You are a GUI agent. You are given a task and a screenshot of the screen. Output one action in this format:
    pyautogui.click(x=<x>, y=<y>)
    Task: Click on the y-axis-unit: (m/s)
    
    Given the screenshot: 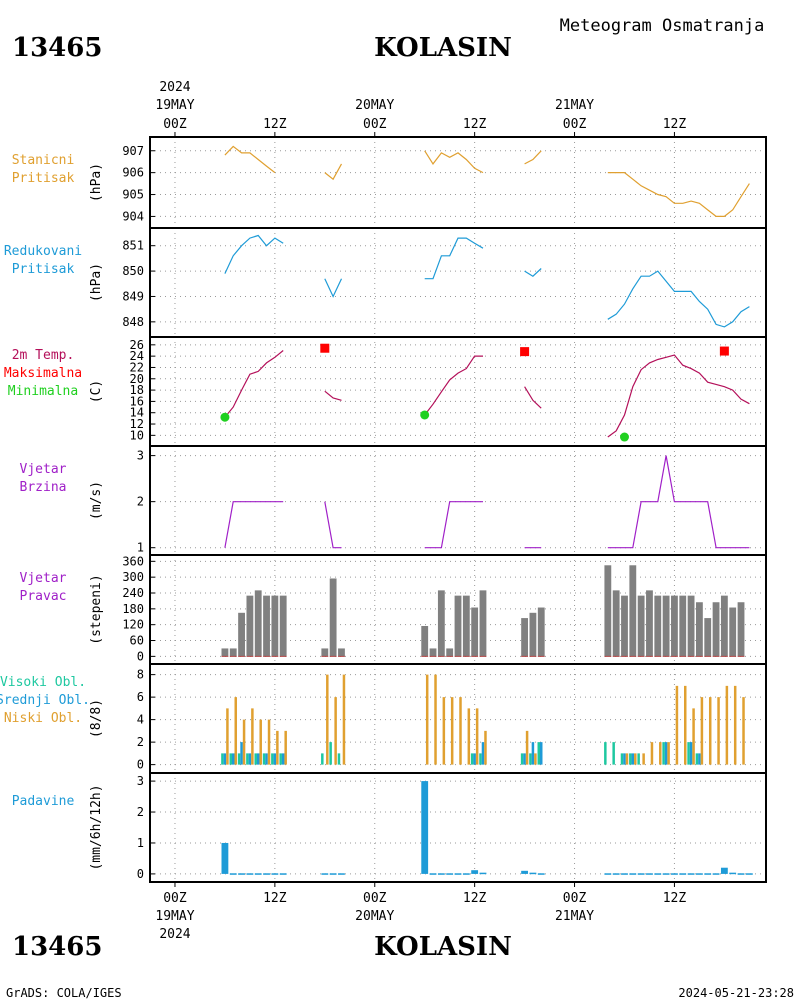 What is the action you would take?
    pyautogui.click(x=96, y=500)
    